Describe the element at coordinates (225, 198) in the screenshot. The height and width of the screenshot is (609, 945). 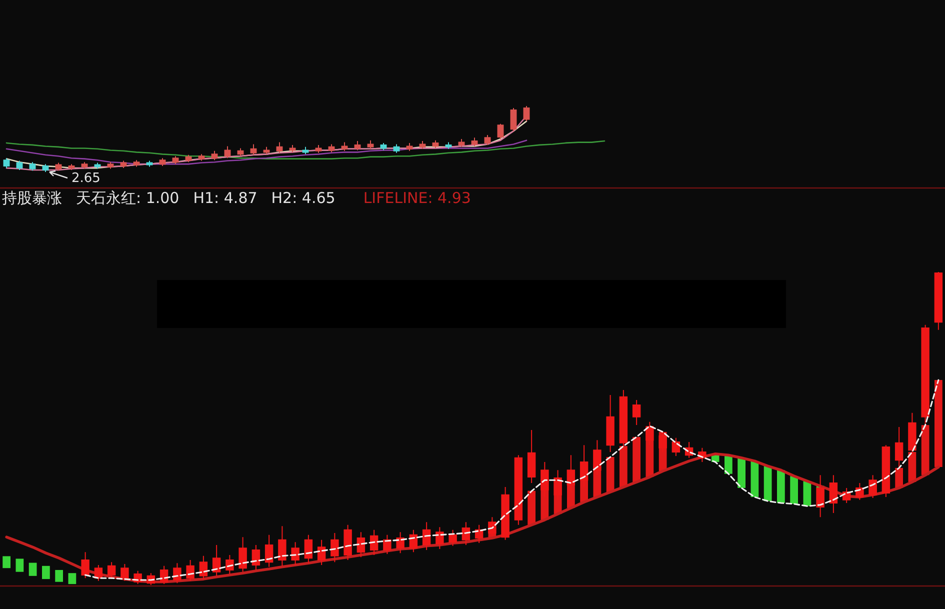
I see `text: H1: 4.87` at that location.